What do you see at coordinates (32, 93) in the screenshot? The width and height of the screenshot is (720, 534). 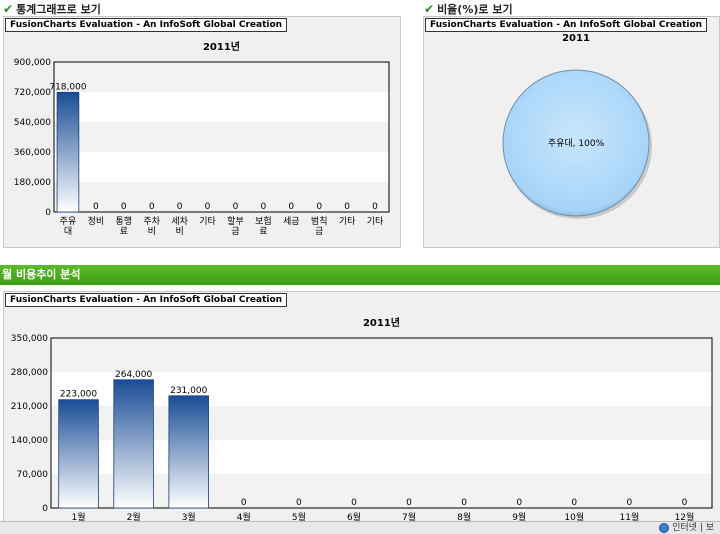 I see `y-tick-label: 720,000` at bounding box center [32, 93].